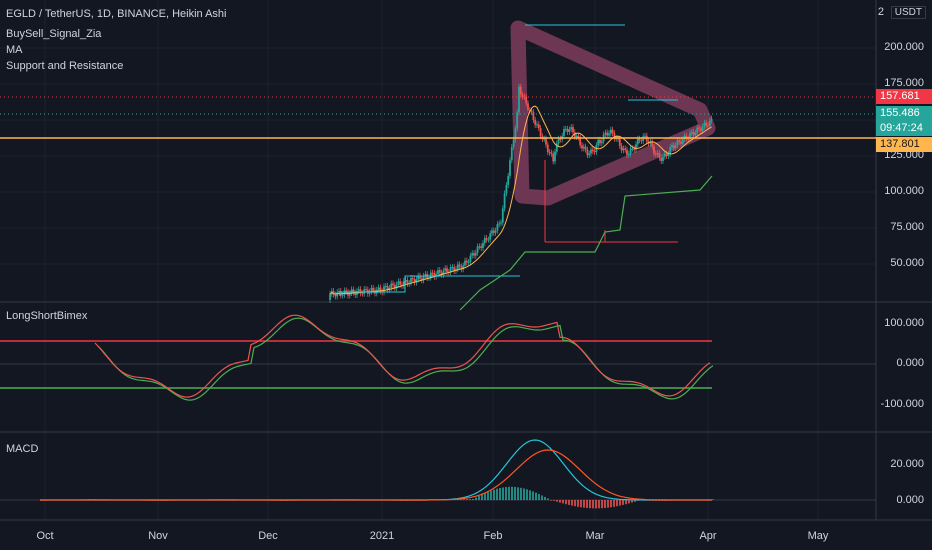 This screenshot has height=550, width=932. I want to click on indicator-support-resistance: Support and Resistance, so click(65, 66).